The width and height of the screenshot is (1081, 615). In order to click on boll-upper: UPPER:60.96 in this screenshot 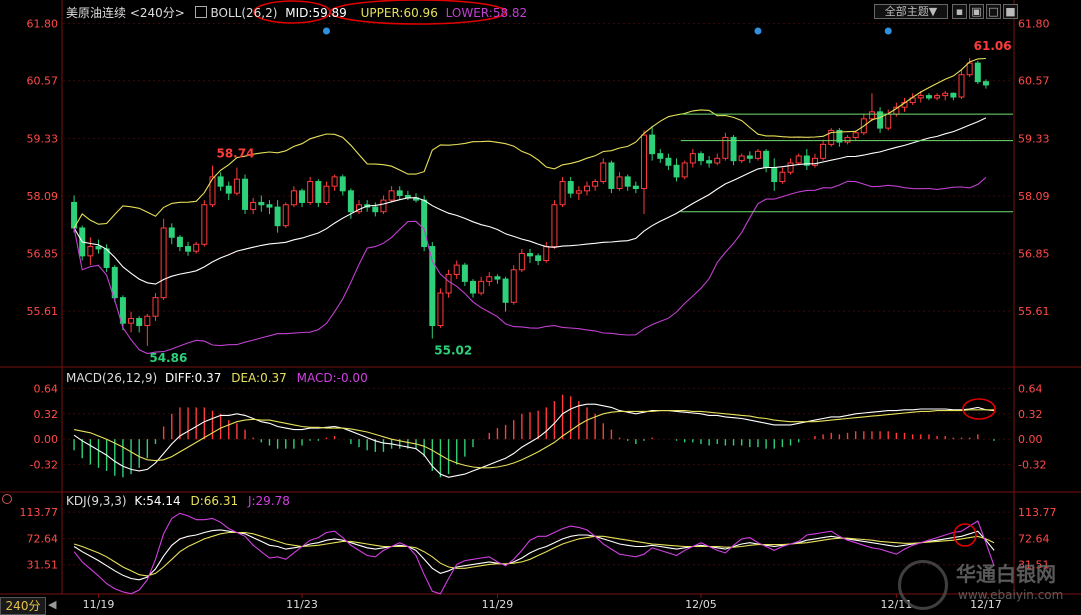, I will do `click(399, 13)`.